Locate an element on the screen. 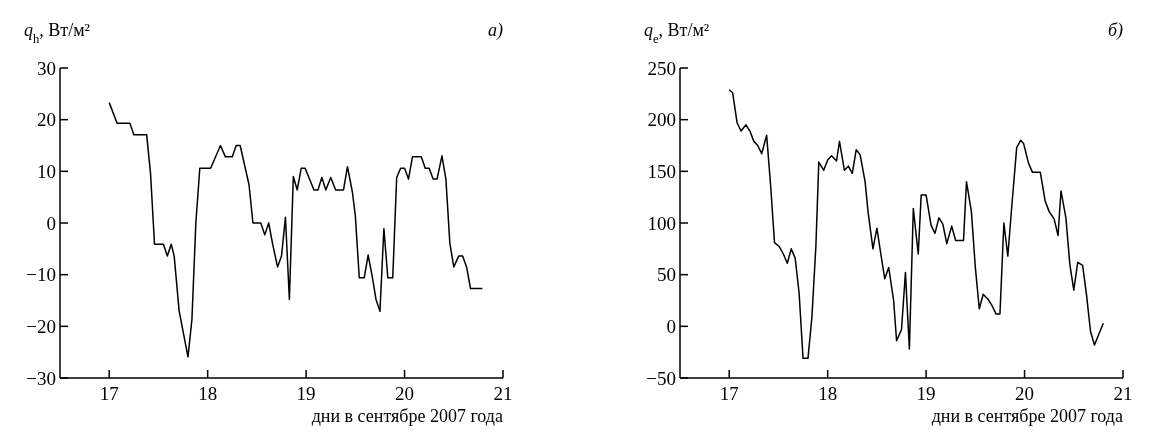 This screenshot has width=1176, height=436. y-tick-label: −50 is located at coordinates (661, 378).